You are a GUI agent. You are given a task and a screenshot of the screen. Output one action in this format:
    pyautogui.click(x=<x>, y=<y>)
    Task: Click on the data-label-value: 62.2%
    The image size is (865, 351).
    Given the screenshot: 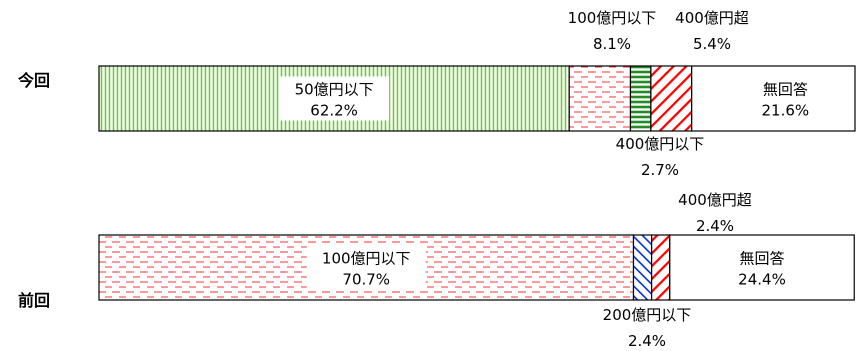 What is the action you would take?
    pyautogui.click(x=334, y=111)
    